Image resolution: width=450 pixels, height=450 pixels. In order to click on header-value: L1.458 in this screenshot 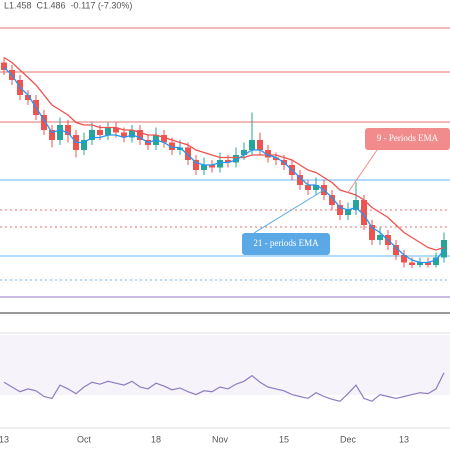, I will do `click(18, 5)`.